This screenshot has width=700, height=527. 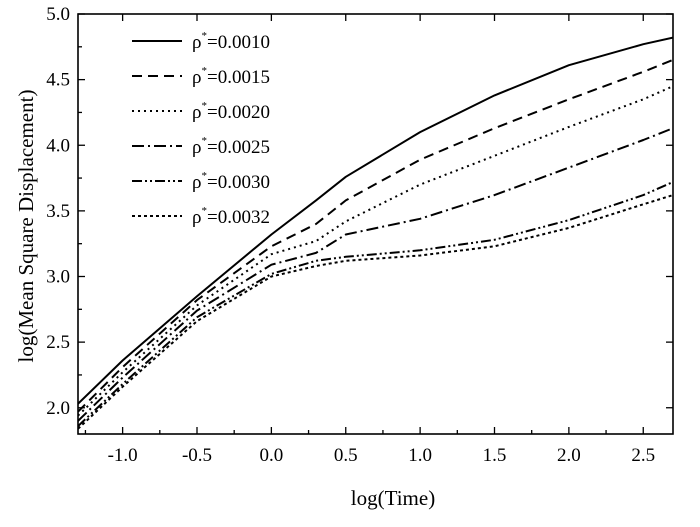 What do you see at coordinates (58, 14) in the screenshot?
I see `y-tick-label: 5.0` at bounding box center [58, 14].